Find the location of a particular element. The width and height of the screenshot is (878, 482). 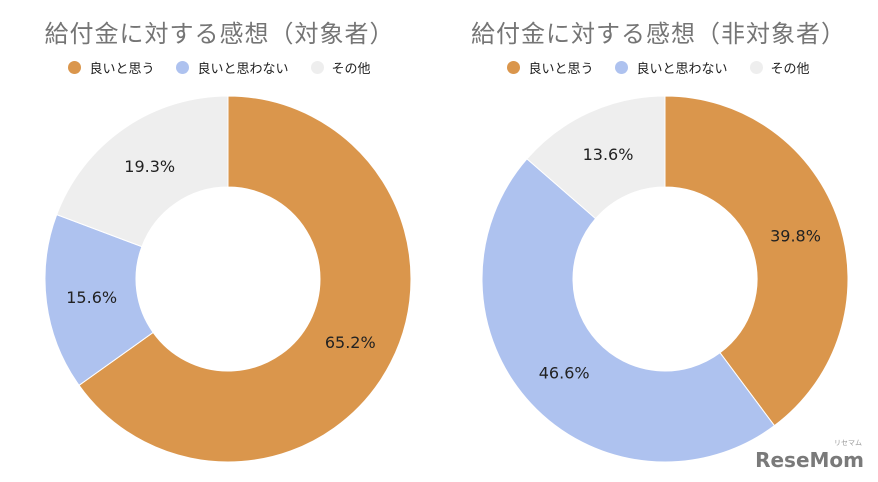

donut-segment-good is located at coordinates (756, 261).